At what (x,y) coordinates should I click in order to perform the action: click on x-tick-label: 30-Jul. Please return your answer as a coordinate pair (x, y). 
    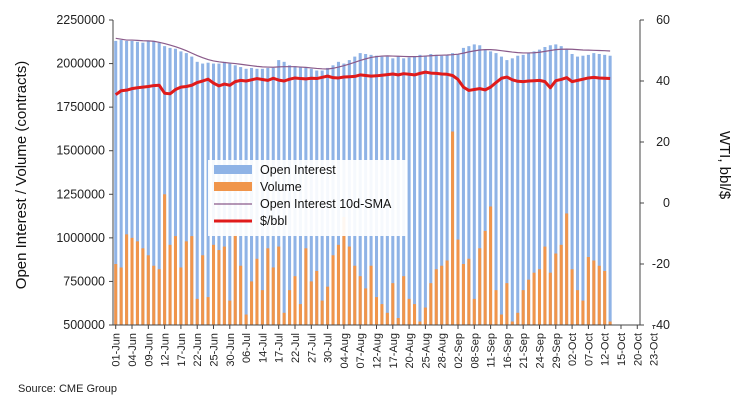
    Looking at the image, I should click on (329, 348).